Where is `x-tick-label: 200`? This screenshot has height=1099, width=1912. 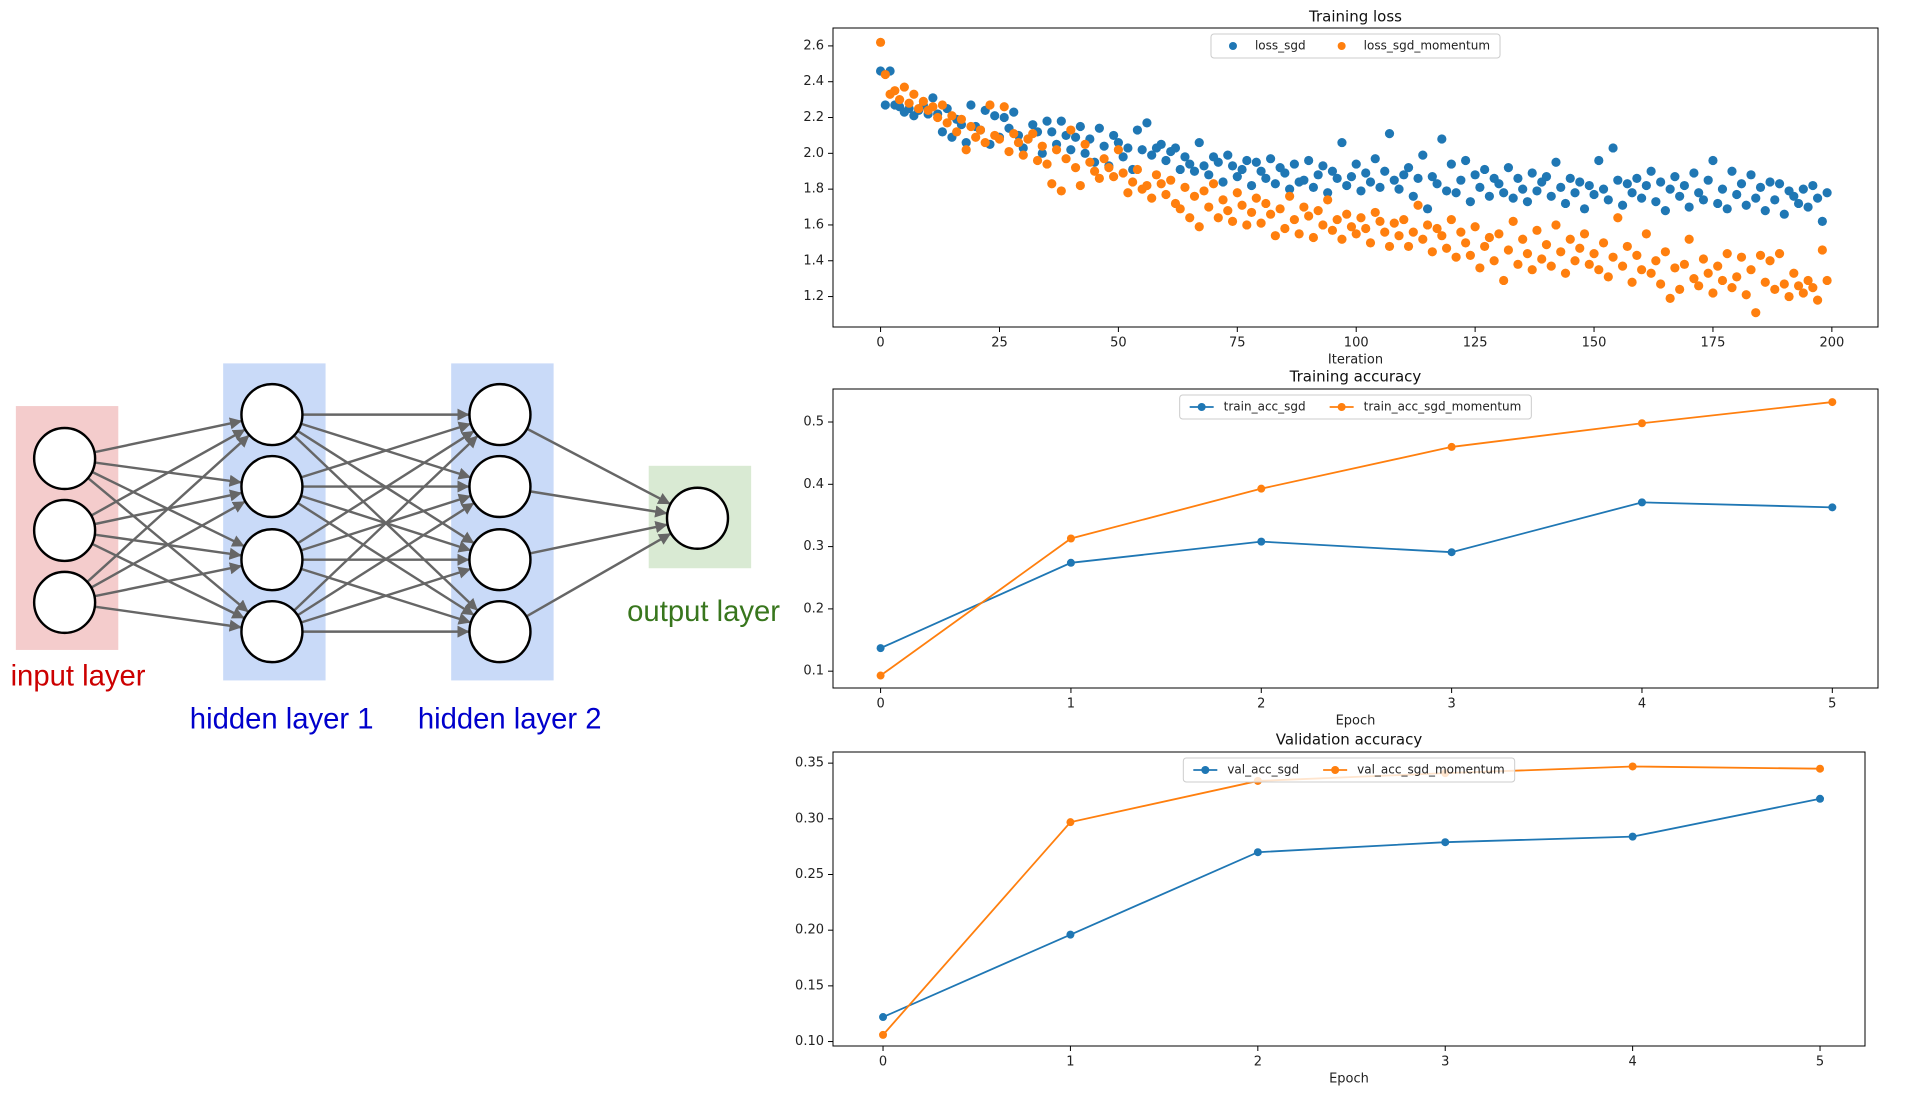
x-tick-label: 200 is located at coordinates (1831, 343).